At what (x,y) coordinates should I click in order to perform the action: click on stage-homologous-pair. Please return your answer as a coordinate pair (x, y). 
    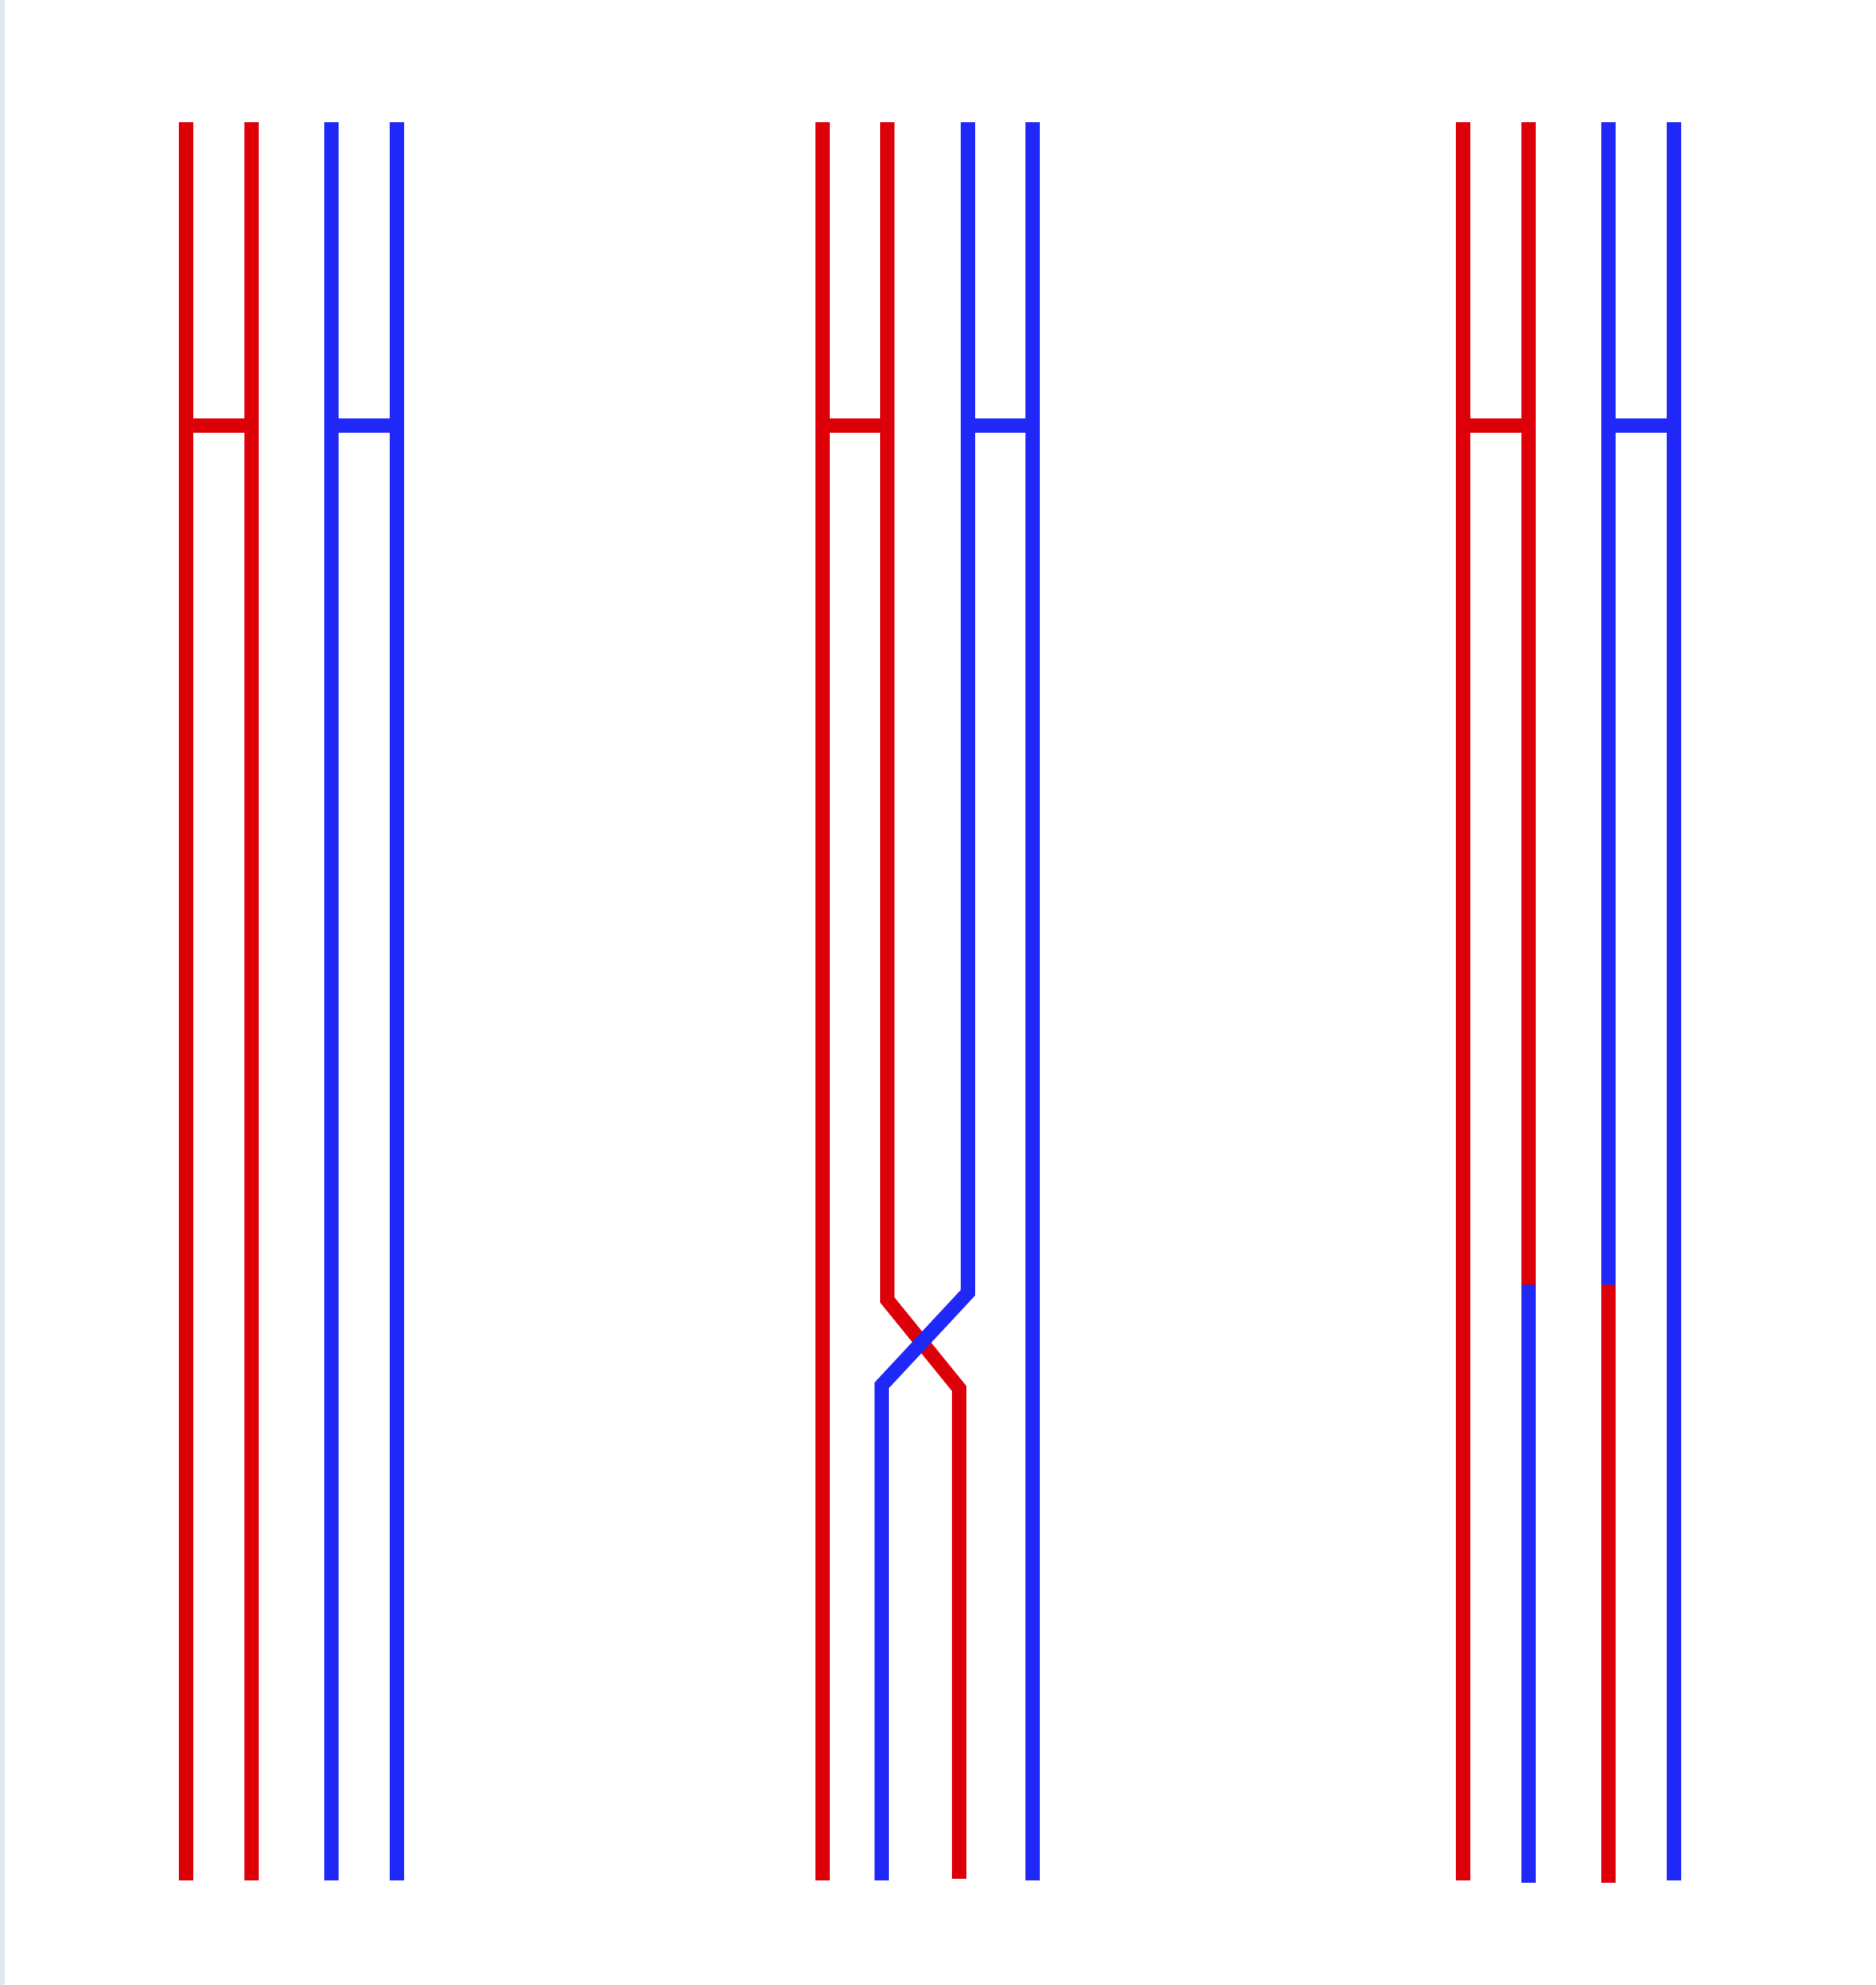
    Looking at the image, I should click on (291, 1001).